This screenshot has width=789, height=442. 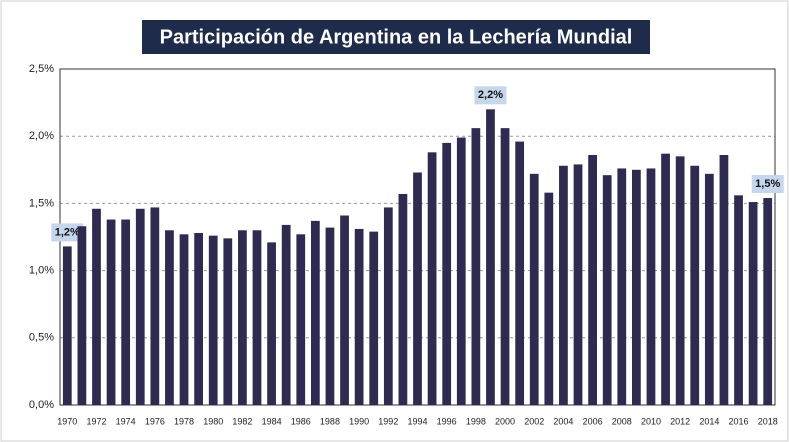 What do you see at coordinates (155, 421) in the screenshot?
I see `x-tick-label: 1976` at bounding box center [155, 421].